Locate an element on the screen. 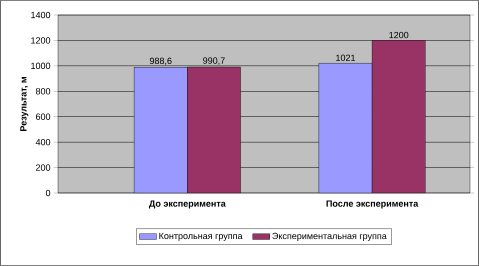 The width and height of the screenshot is (479, 266). y-axis-title: Результат, м is located at coordinates (24, 104).